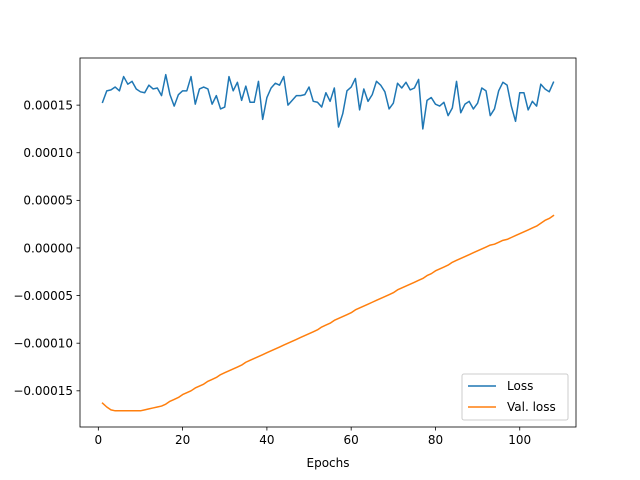 Image resolution: width=640 pixels, height=480 pixels. I want to click on y-tick-label: 0.00015, so click(48, 105).